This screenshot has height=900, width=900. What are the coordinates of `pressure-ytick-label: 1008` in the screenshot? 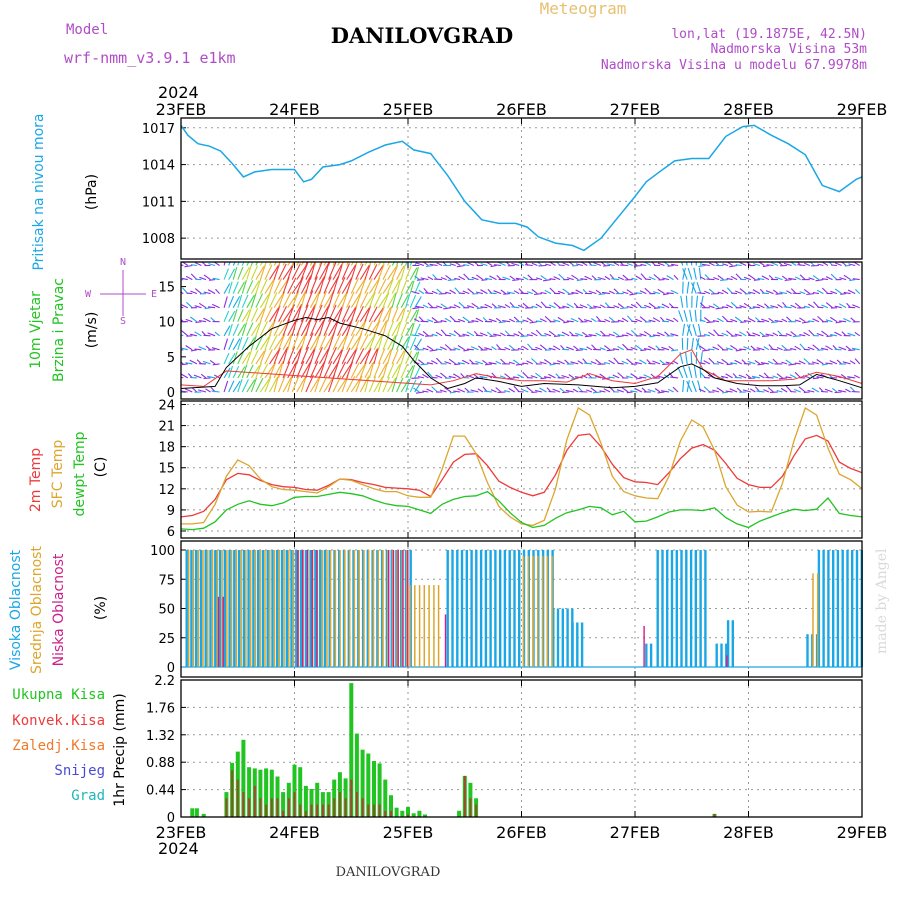 It's located at (158, 239).